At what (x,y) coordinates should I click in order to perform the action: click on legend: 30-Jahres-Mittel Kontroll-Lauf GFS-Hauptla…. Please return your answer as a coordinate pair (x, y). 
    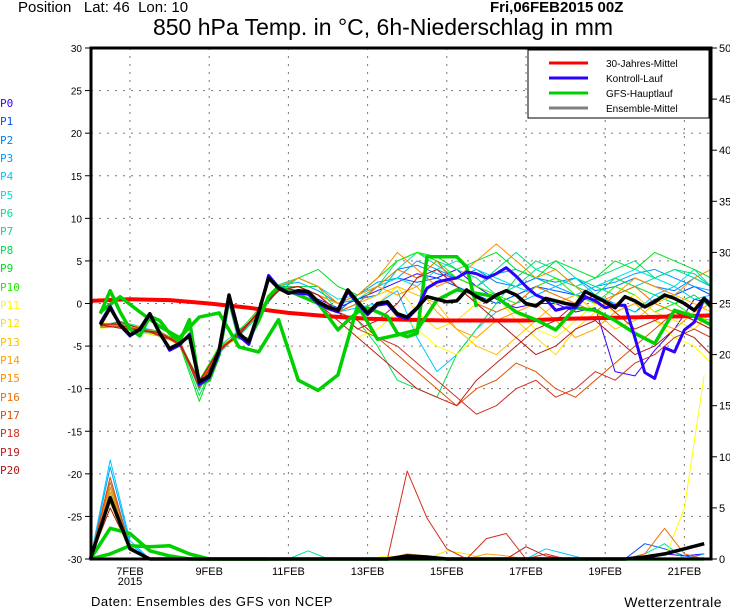
    Looking at the image, I should click on (618, 84).